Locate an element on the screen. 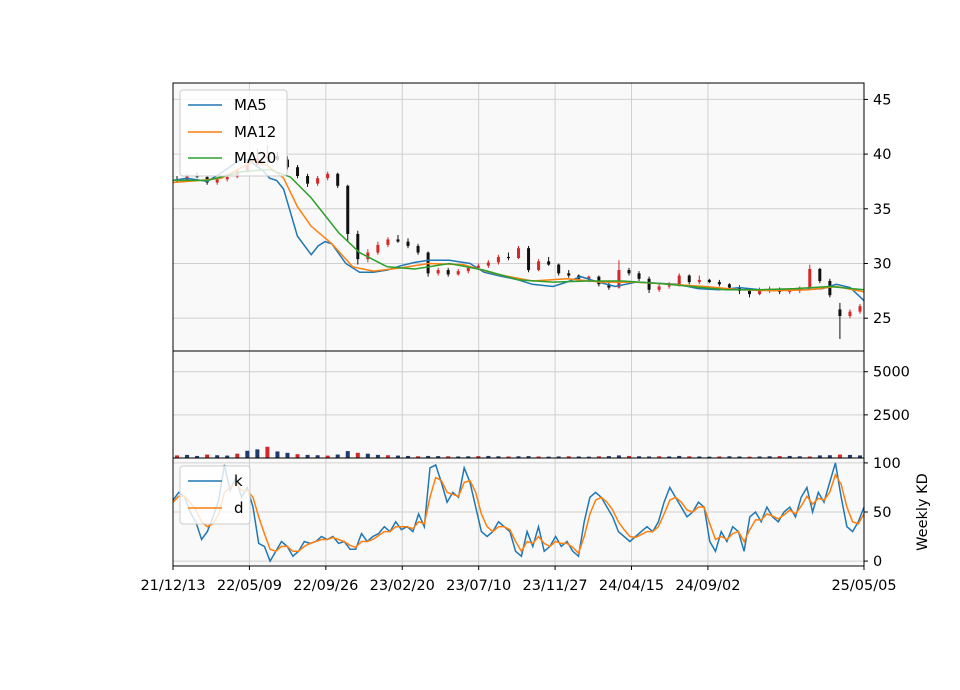 This screenshot has height=690, width=960. kd-legend: k d is located at coordinates (215, 495).